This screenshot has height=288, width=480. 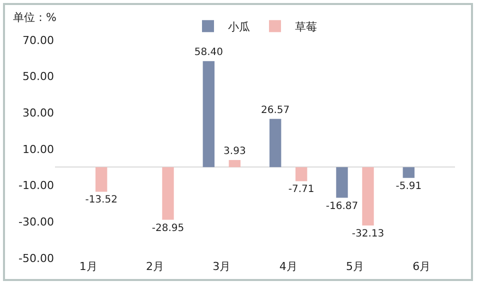 I want to click on data-label: 3.93, so click(x=235, y=152).